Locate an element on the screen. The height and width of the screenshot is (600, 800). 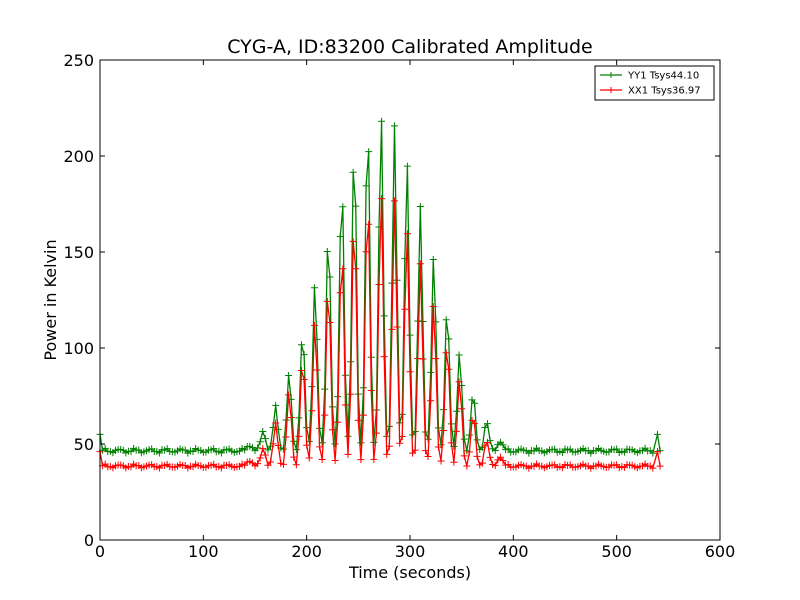
legend-marker is located at coordinates (611, 75).